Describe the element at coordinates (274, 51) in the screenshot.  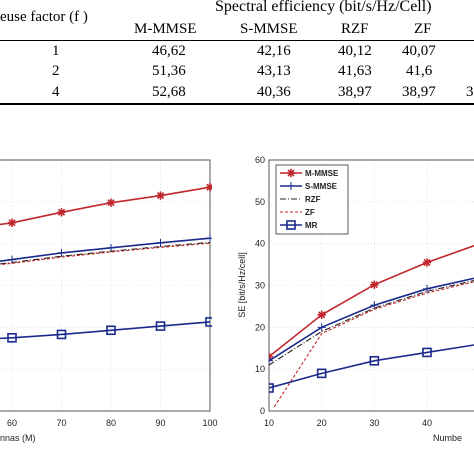
I see `cell-1-smmse: 42,16` at that location.